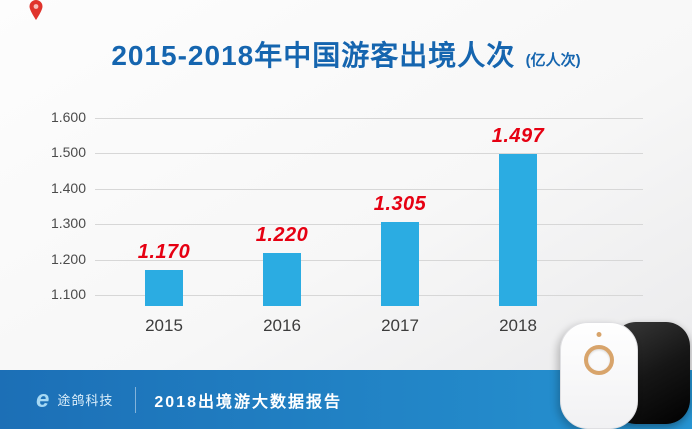  What do you see at coordinates (136, 399) in the screenshot?
I see `footer-divider` at bounding box center [136, 399].